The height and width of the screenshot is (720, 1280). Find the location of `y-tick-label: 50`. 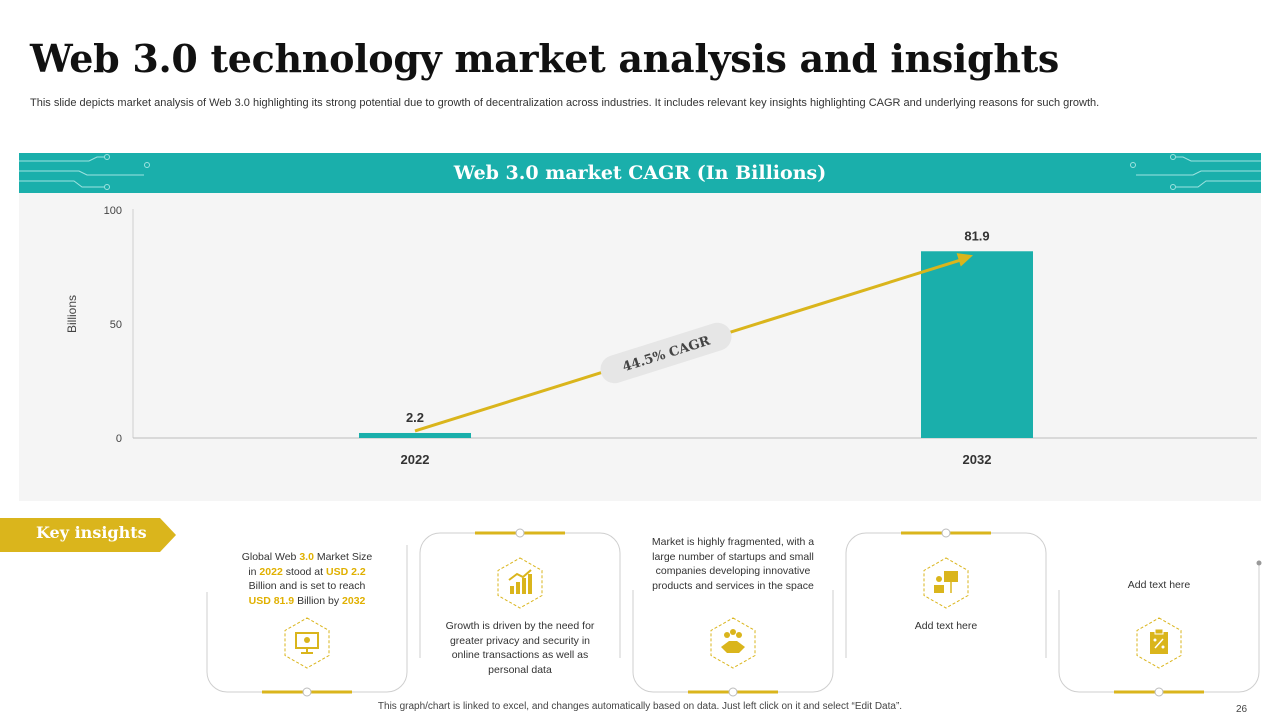

y-tick-label: 50 is located at coordinates (116, 325).